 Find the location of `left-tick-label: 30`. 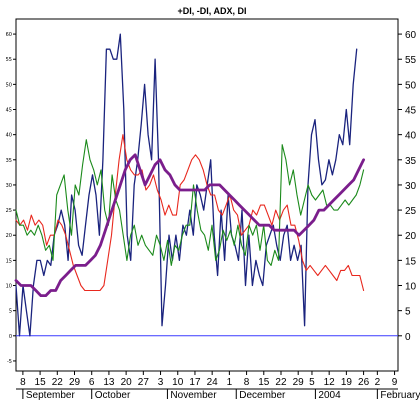

left-tick-label: 30 is located at coordinates (9, 186).